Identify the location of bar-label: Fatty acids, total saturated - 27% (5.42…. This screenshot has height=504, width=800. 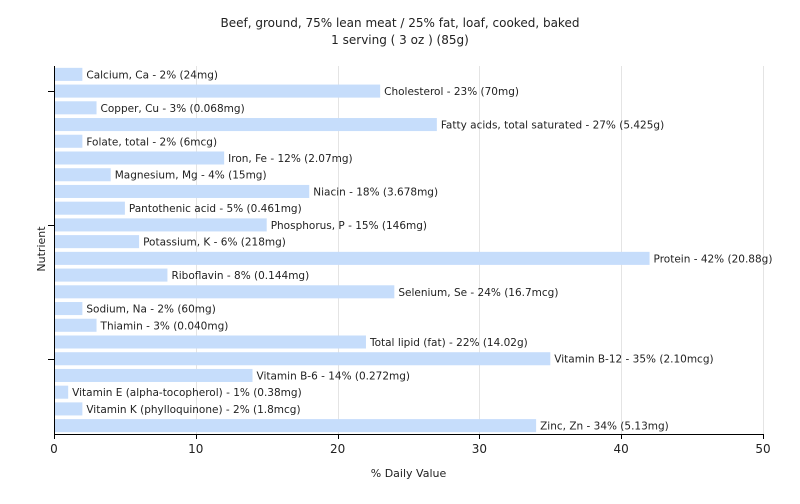
(552, 126).